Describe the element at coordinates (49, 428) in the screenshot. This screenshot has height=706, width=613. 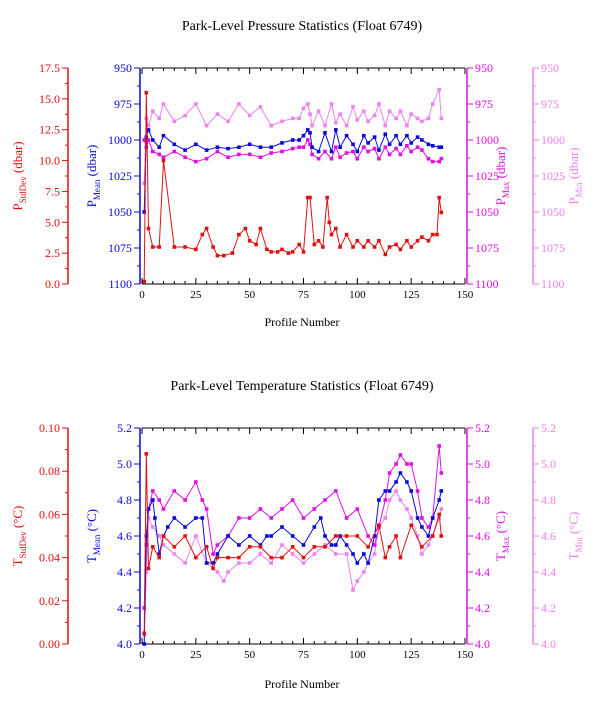
I see `temperature-stddev-tick-label: 0.10` at that location.